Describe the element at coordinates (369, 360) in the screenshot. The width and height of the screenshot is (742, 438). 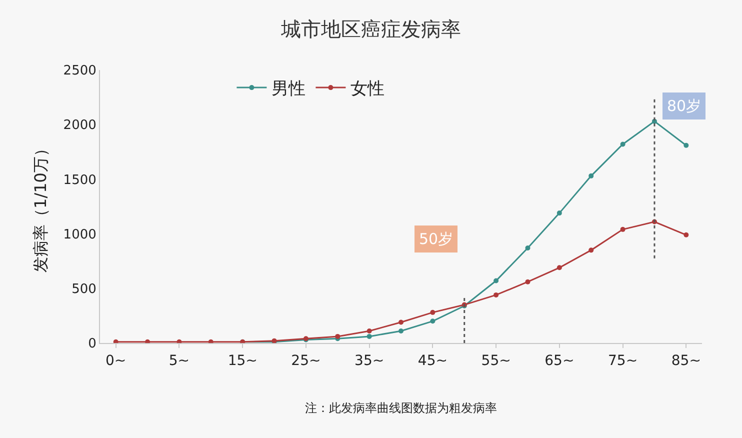
I see `x-tick-label: 35~` at that location.